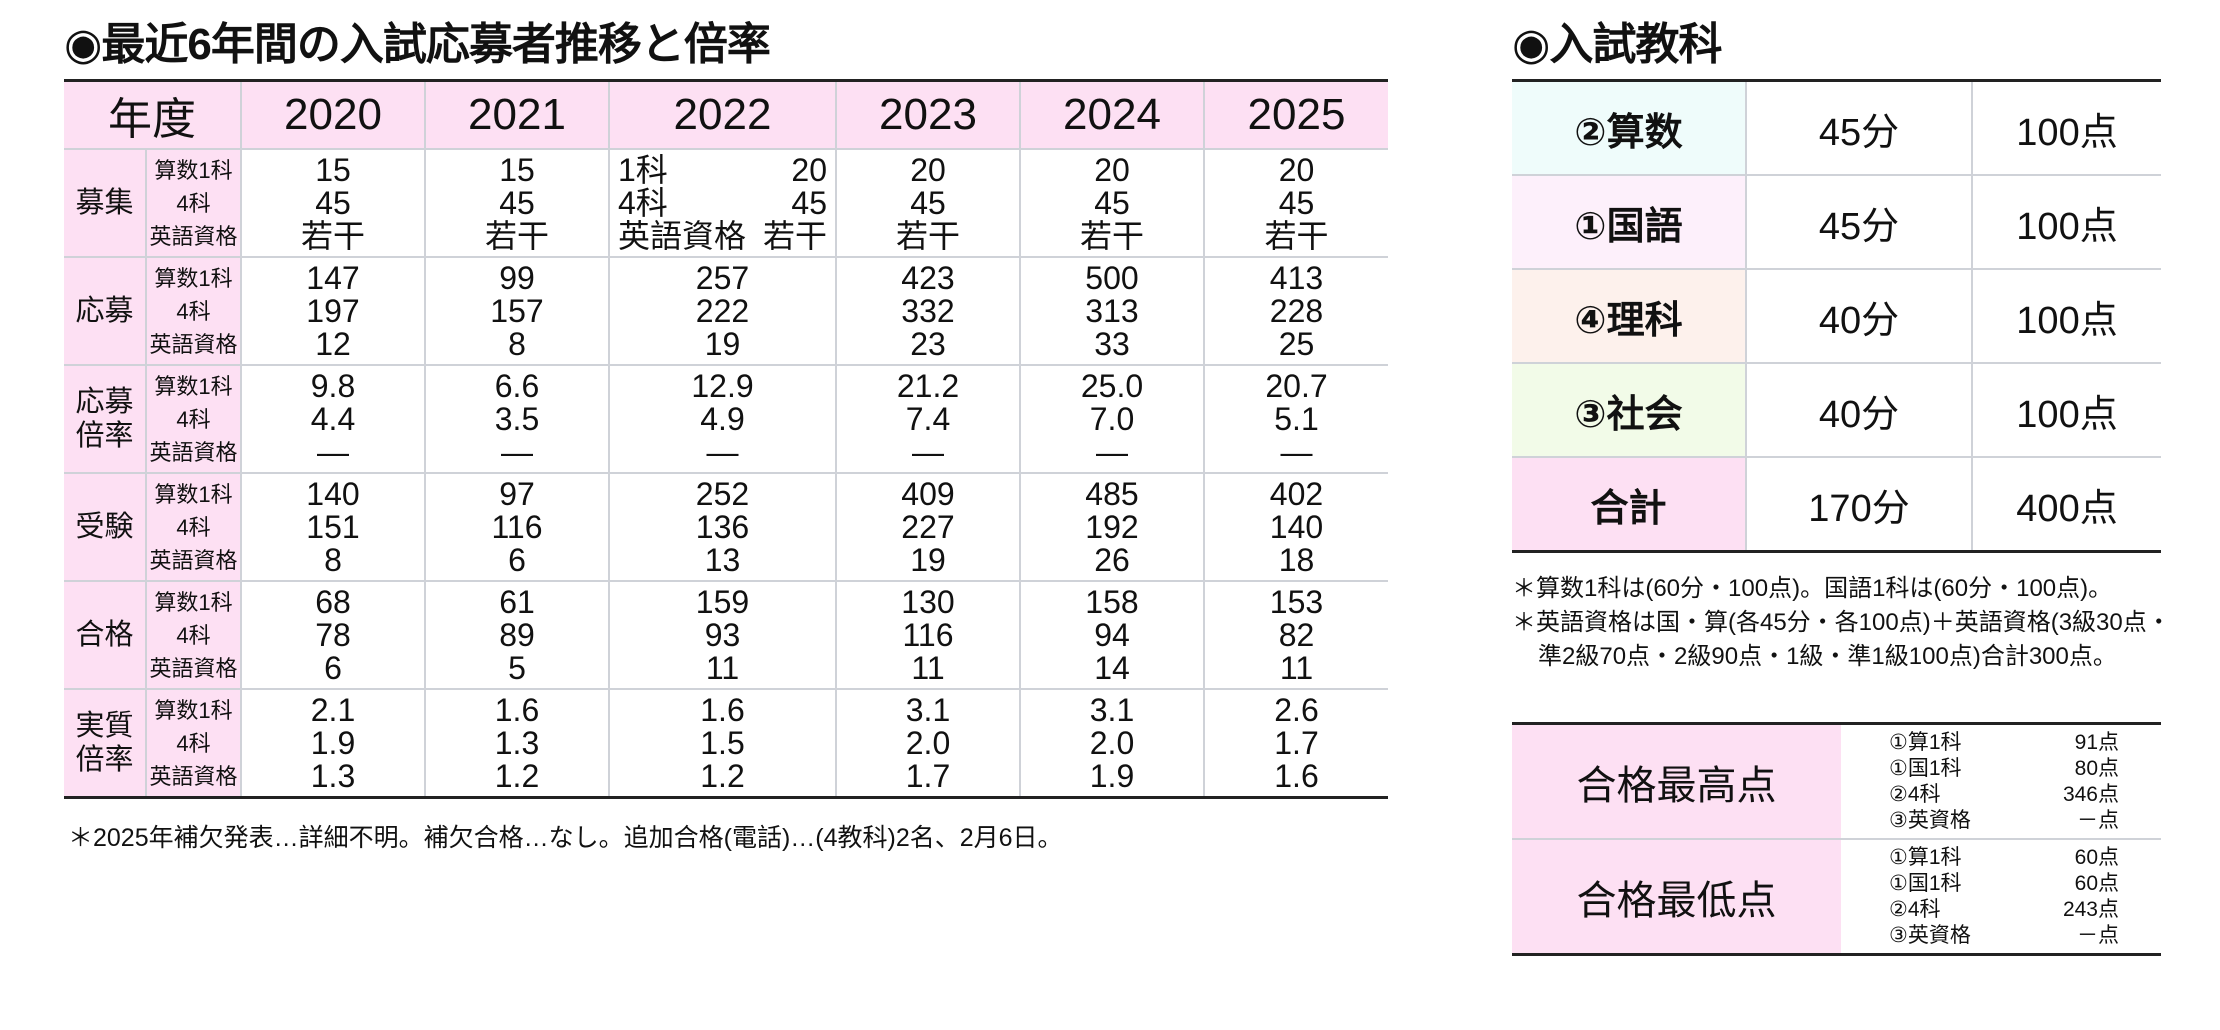 The height and width of the screenshot is (1030, 2220). What do you see at coordinates (722, 775) in the screenshot?
I see `value: 1.2` at bounding box center [722, 775].